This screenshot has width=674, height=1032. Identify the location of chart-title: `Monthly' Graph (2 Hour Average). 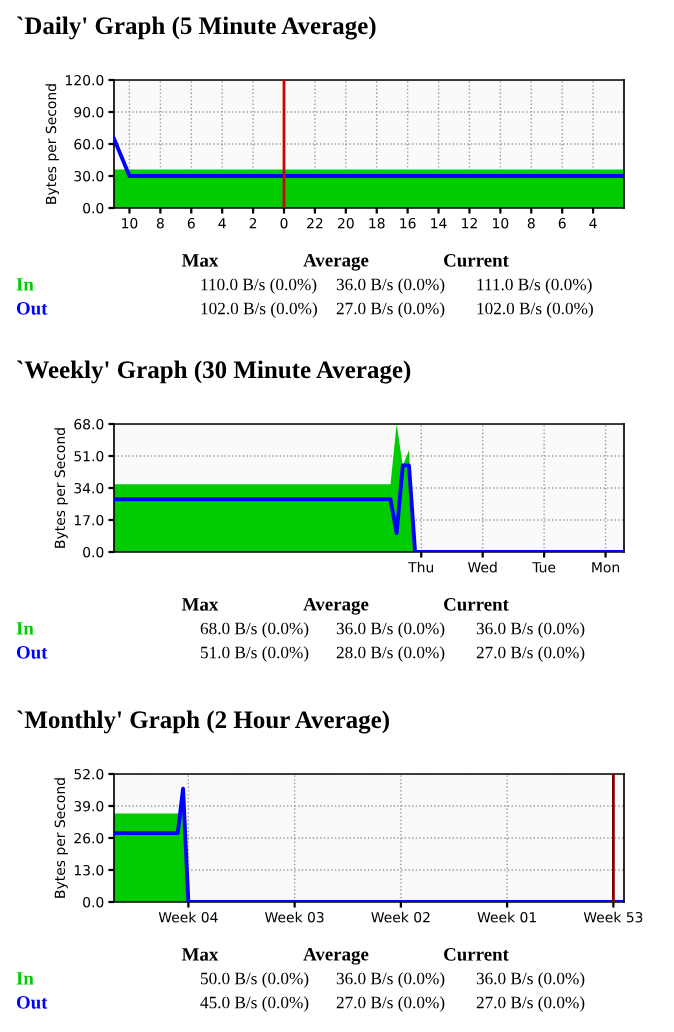
(203, 722).